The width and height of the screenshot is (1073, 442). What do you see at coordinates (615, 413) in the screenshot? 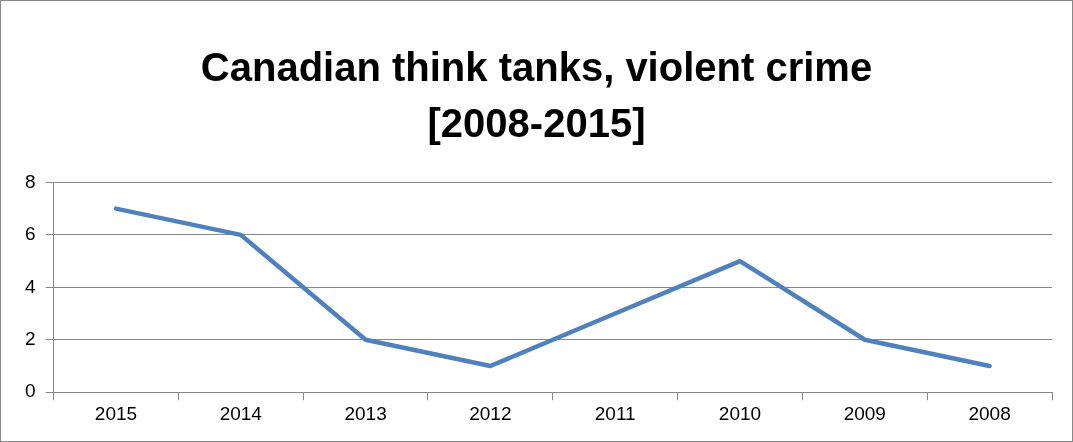
I see `x-tick-label: 2011` at bounding box center [615, 413].